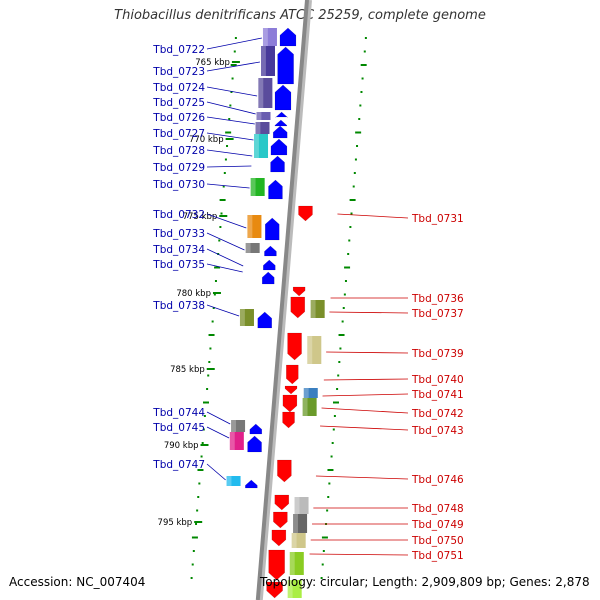 Image resolution: width=600 pixels, height=600 pixels. Describe the element at coordinates (206, 140) in the screenshot. I see `scale-label: 770 kbp` at that location.